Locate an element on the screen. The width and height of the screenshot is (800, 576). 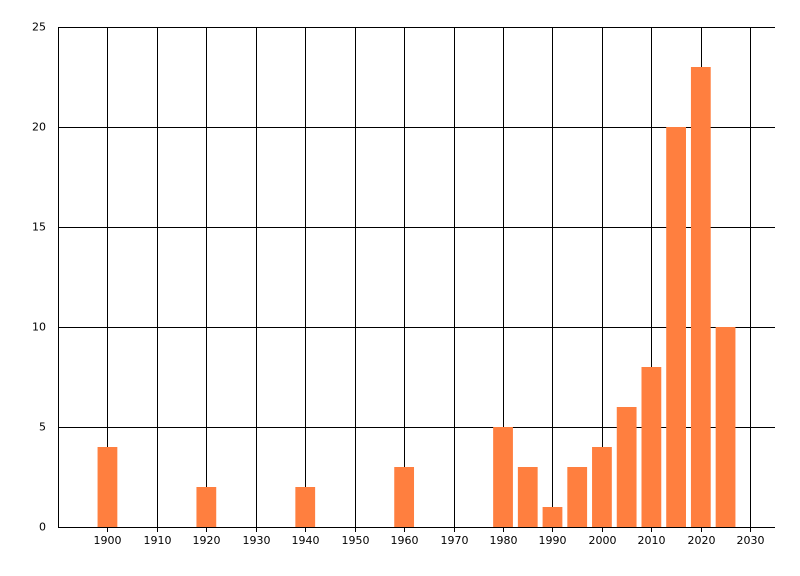
x-tick-label: 1970 is located at coordinates (455, 540).